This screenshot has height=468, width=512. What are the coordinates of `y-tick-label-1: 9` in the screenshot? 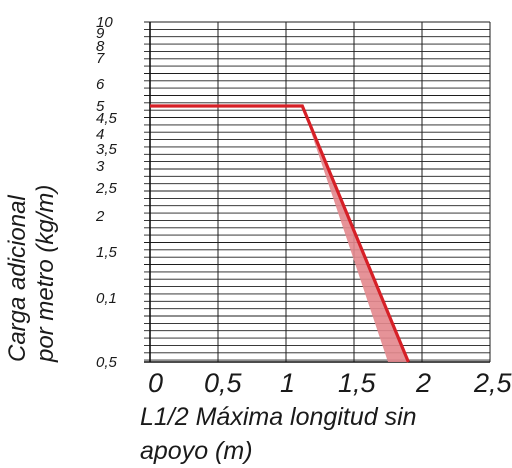 It's located at (100, 33).